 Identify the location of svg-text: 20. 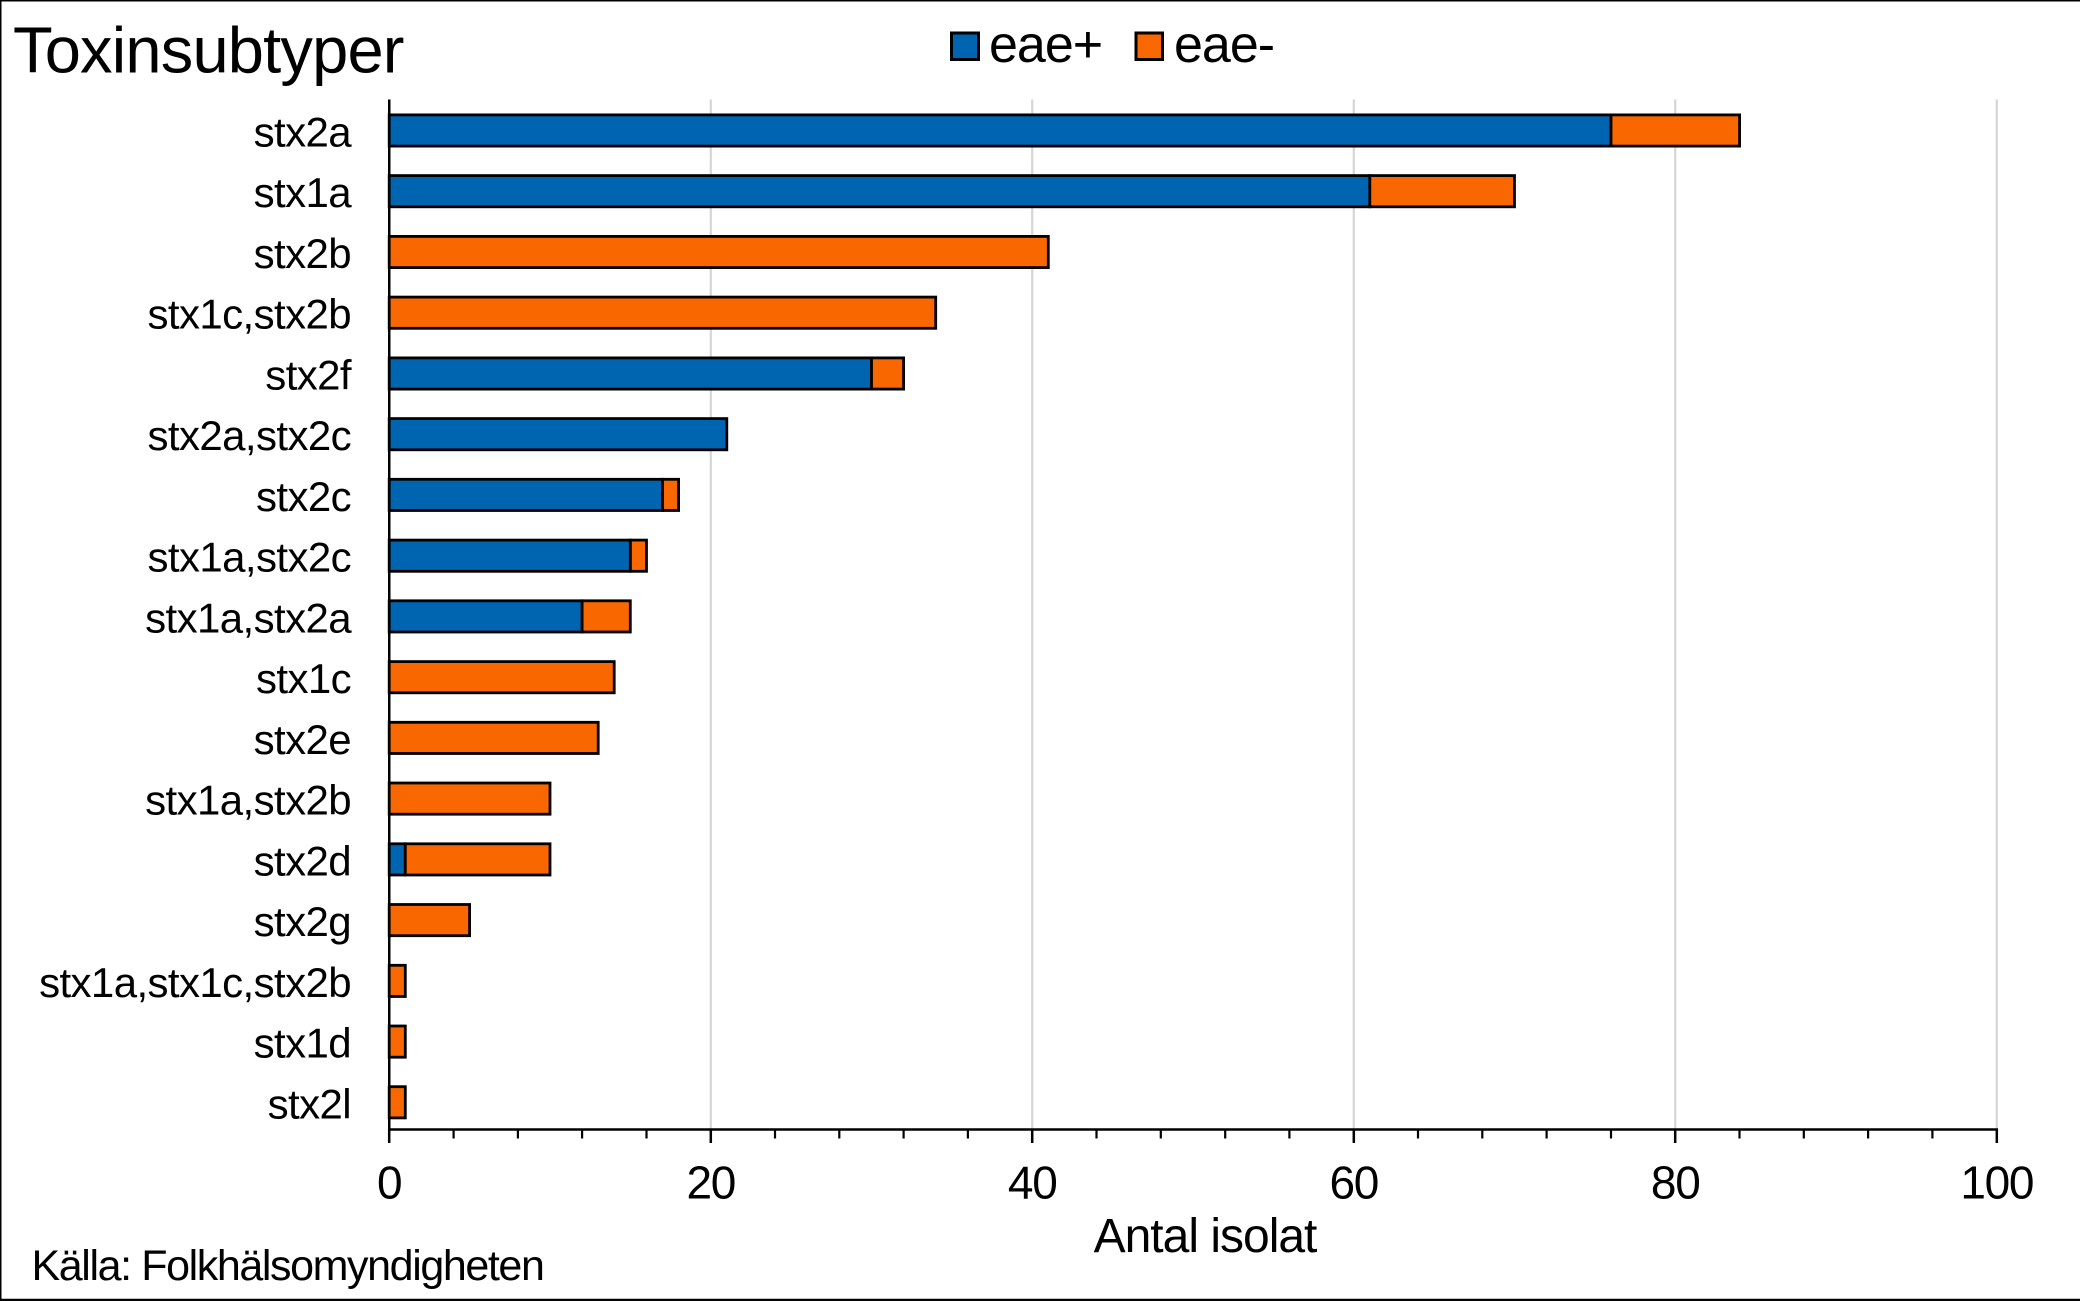
(711, 1183).